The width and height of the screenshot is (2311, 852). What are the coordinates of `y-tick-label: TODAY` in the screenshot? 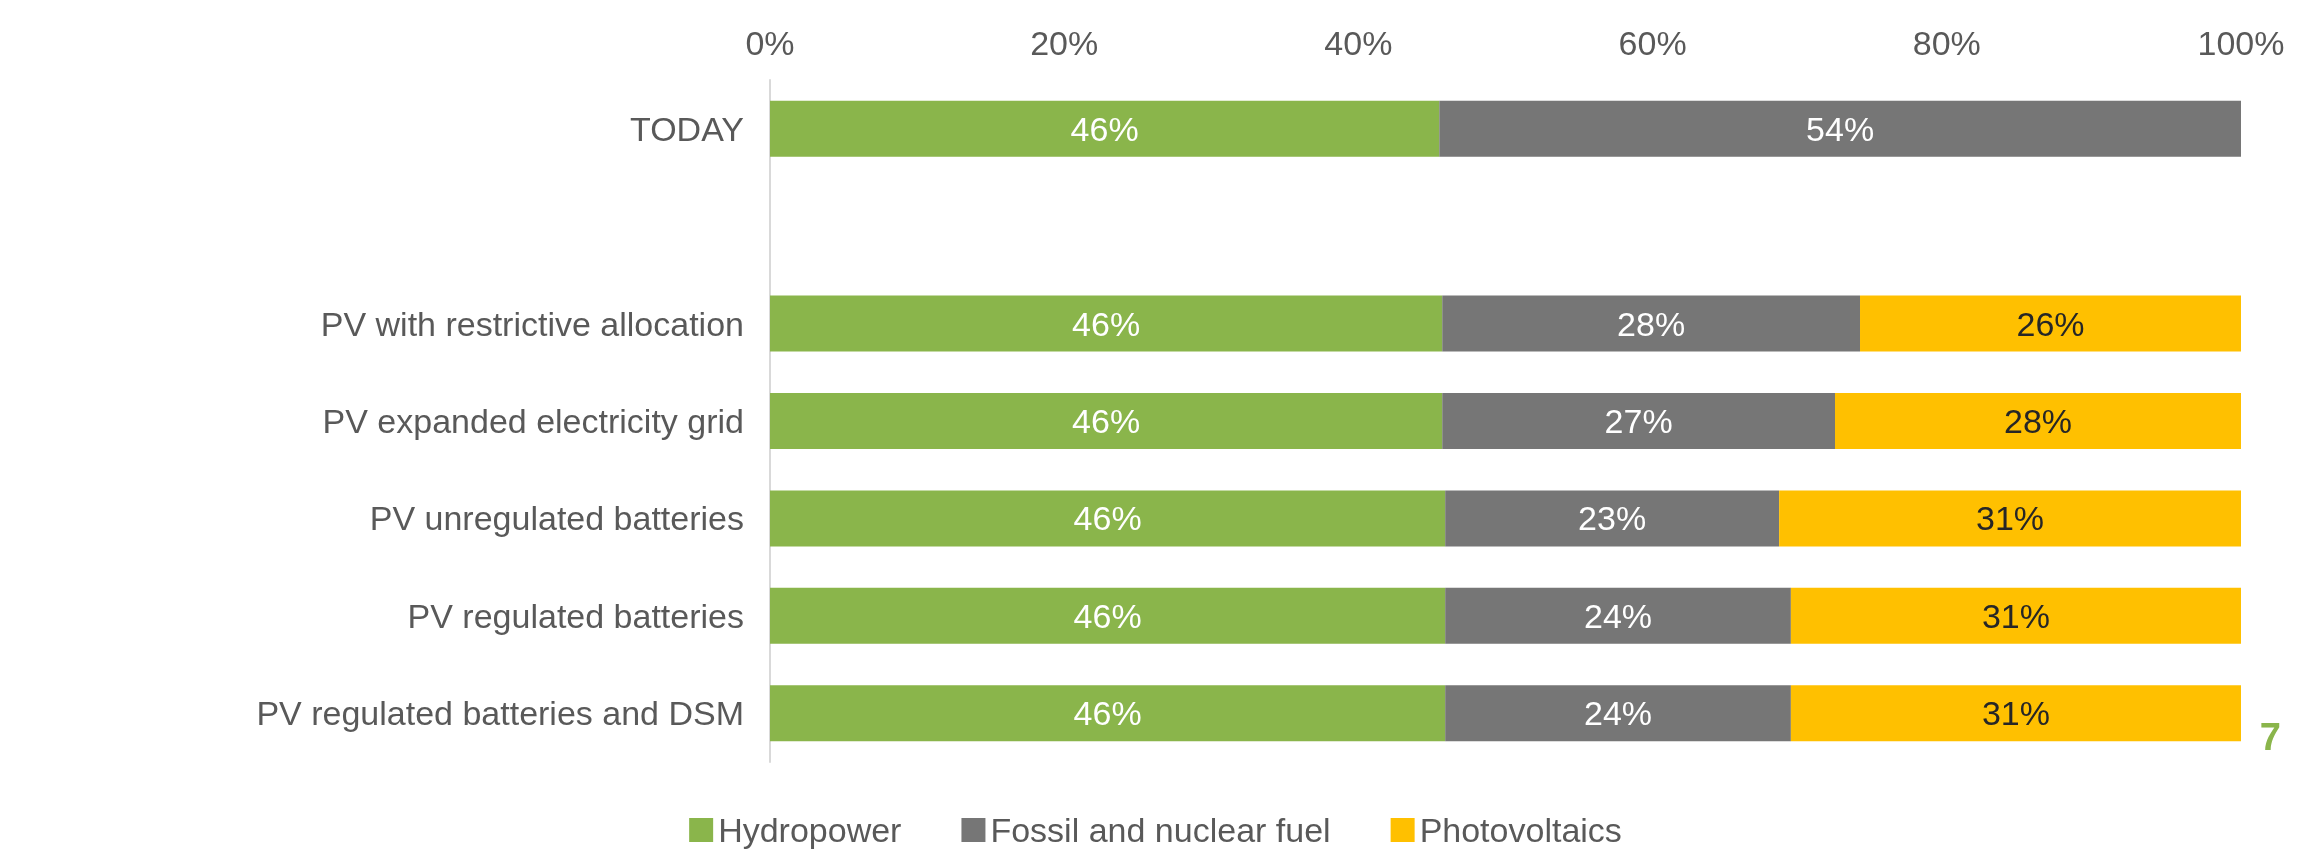 It's located at (687, 128).